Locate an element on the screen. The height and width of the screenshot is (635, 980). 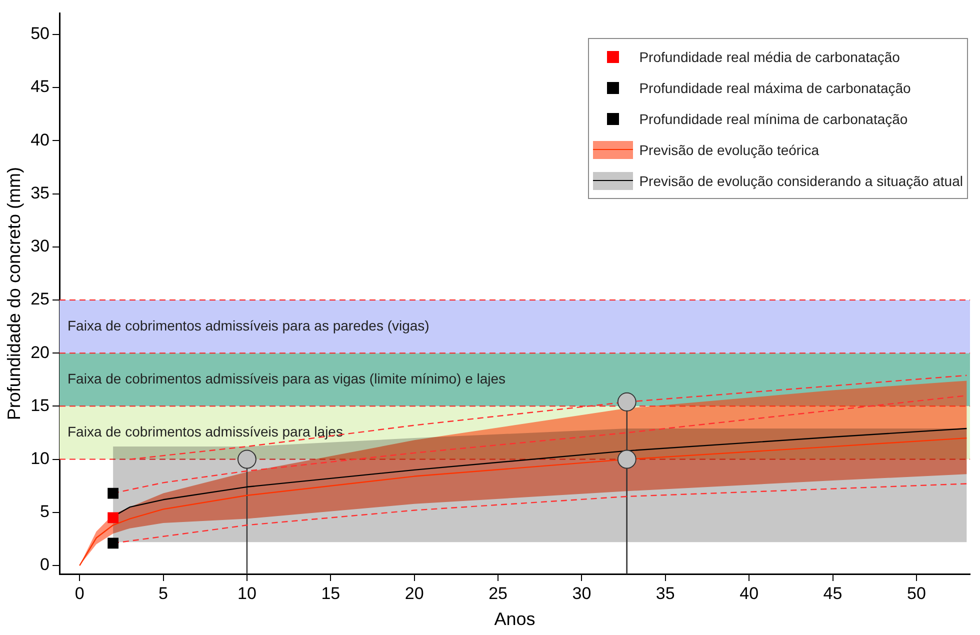
legend-label: Profundidade real média de carbonatação is located at coordinates (769, 56).